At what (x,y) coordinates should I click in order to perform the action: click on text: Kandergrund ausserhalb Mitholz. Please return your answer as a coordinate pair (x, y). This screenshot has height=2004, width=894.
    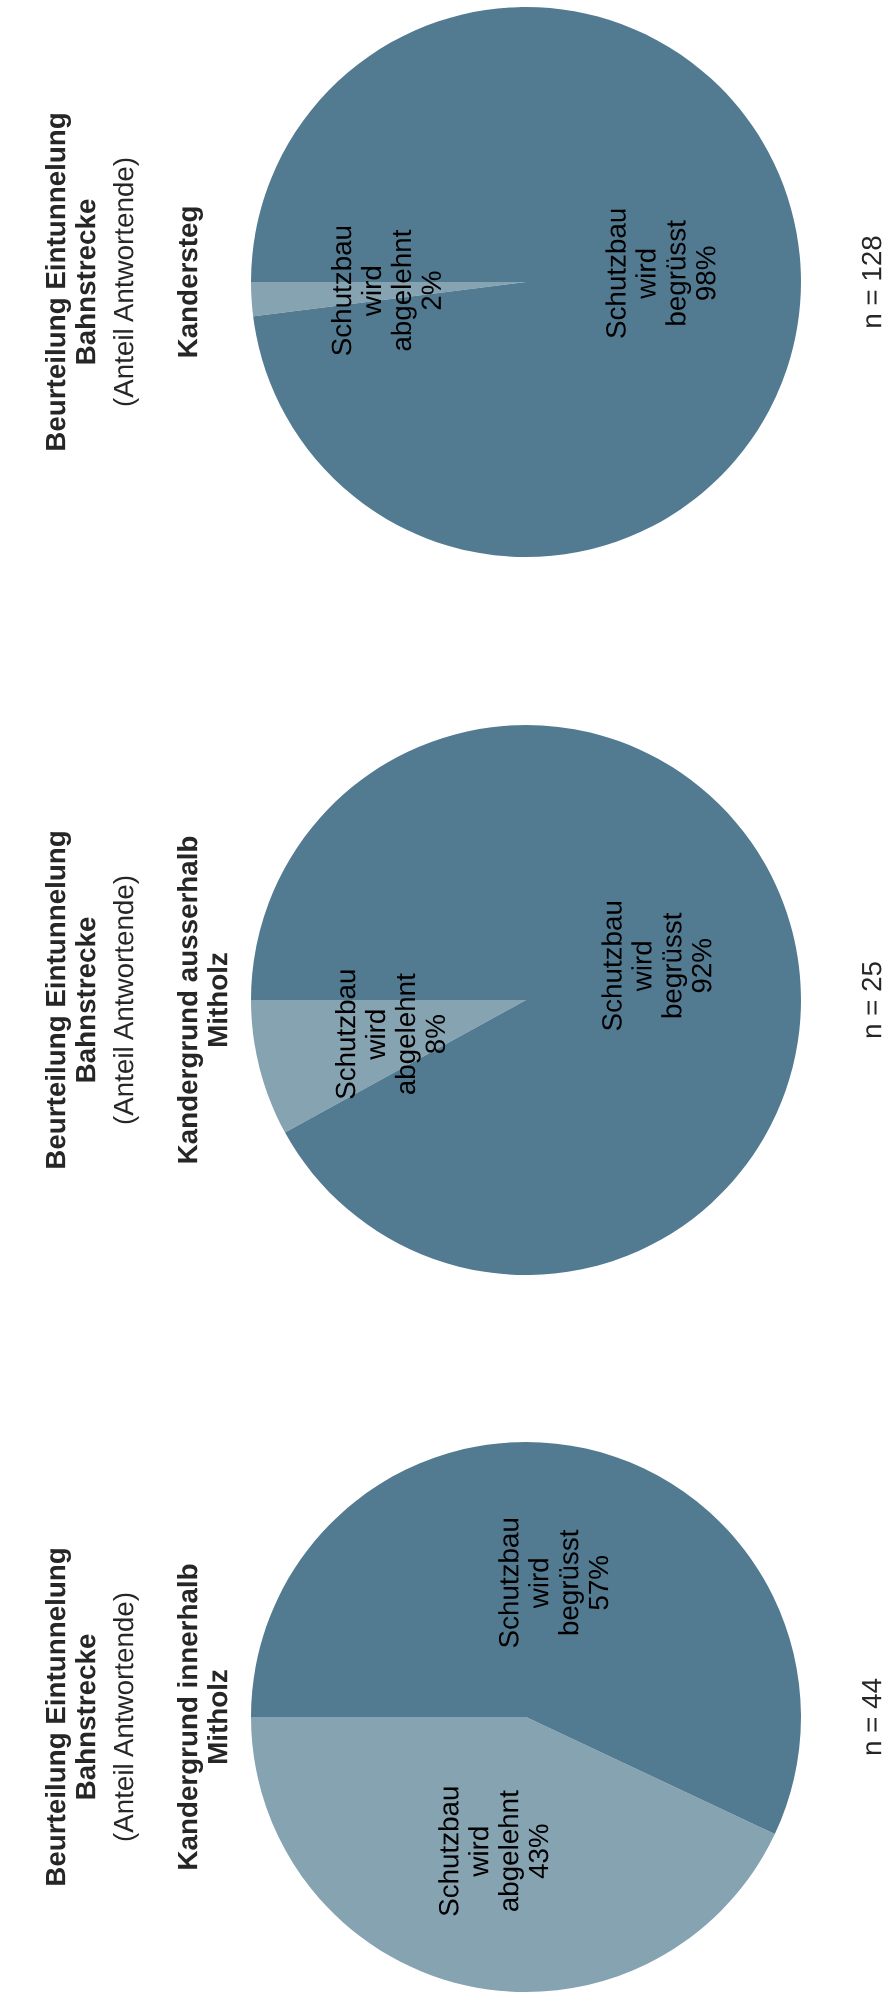
    Looking at the image, I should click on (202, 999).